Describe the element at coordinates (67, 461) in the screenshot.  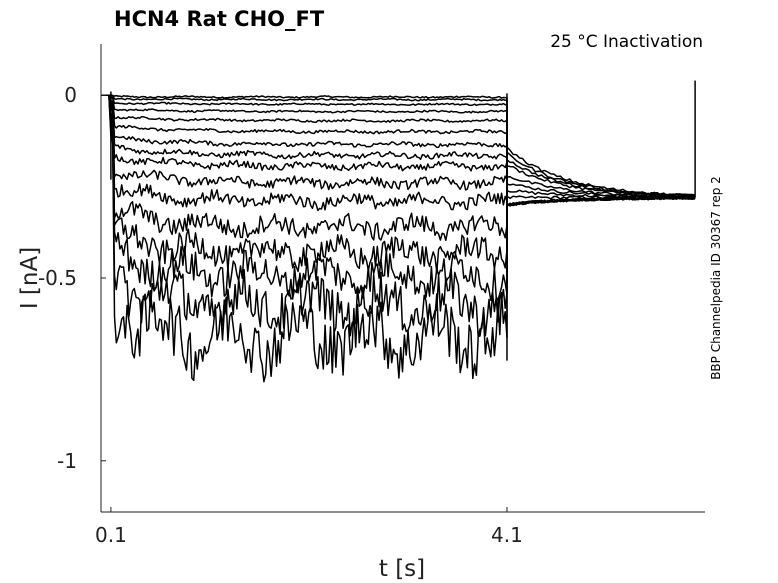
I see `y-tick-label: -1` at that location.